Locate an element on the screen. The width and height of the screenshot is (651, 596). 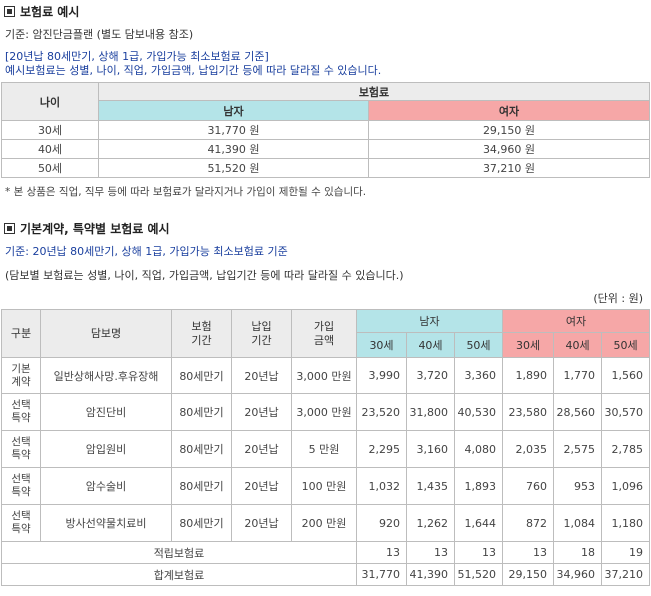
female-premium-cell: 2,785 is located at coordinates (626, 449).